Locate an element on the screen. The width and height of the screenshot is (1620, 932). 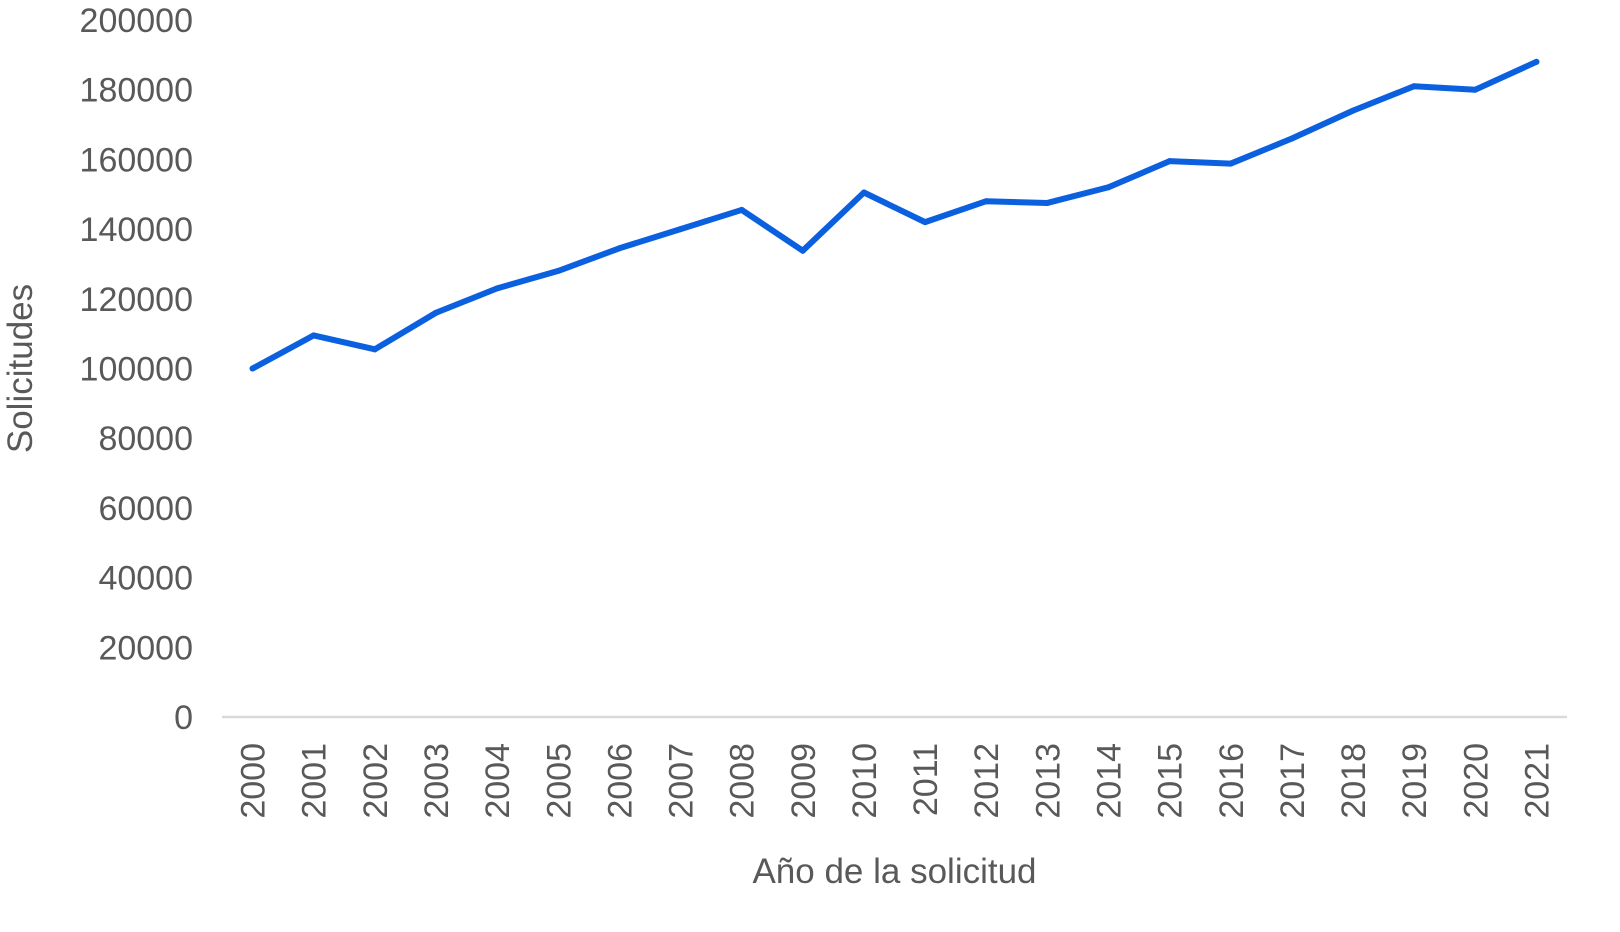
y-tick-label: 200000 is located at coordinates (136, 21).